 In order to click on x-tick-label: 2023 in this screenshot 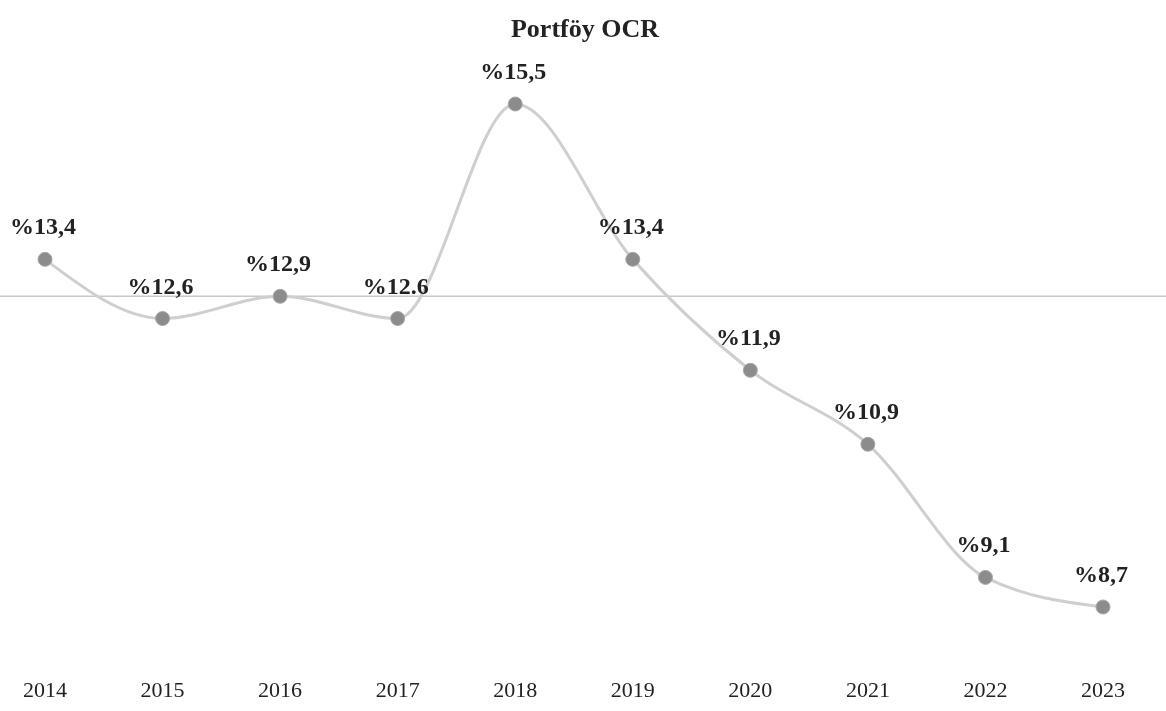, I will do `click(1103, 689)`.